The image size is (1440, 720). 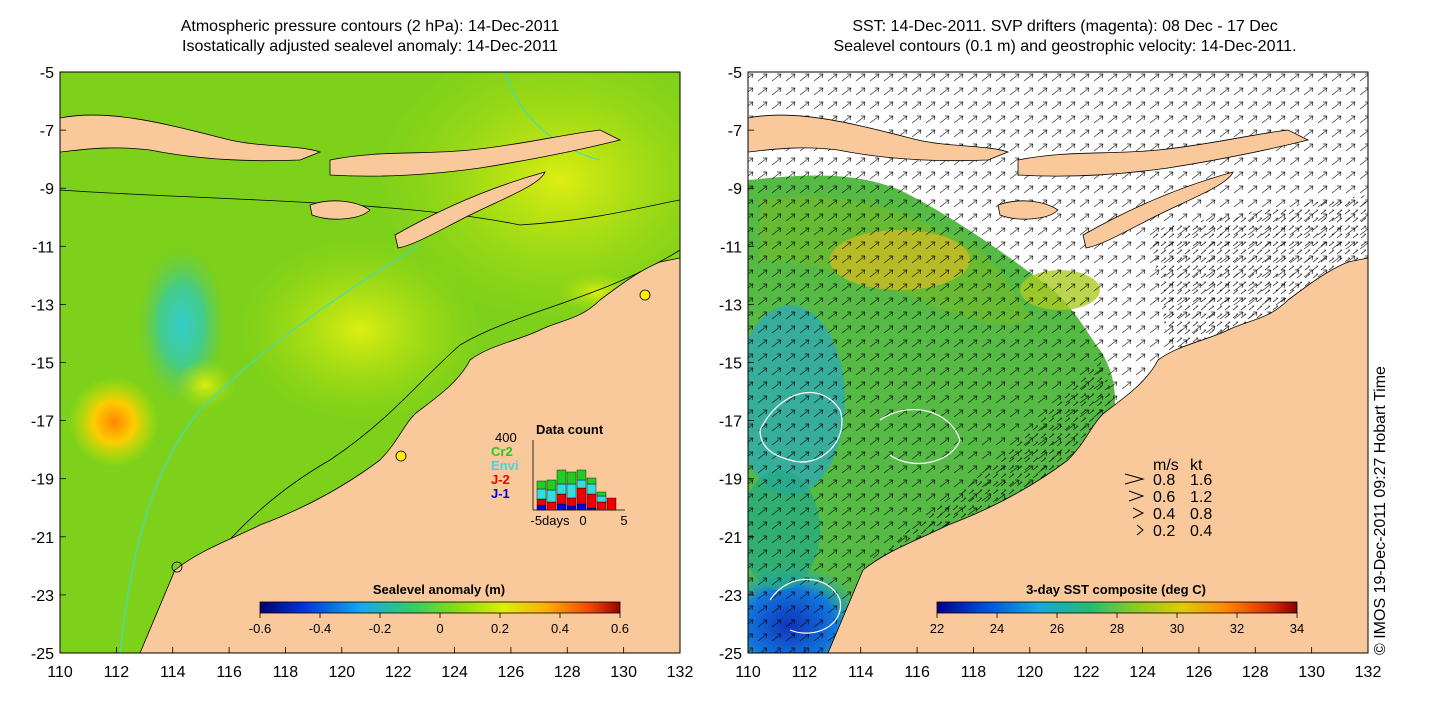 I want to click on left-warm-anomaly, so click(x=114, y=422).